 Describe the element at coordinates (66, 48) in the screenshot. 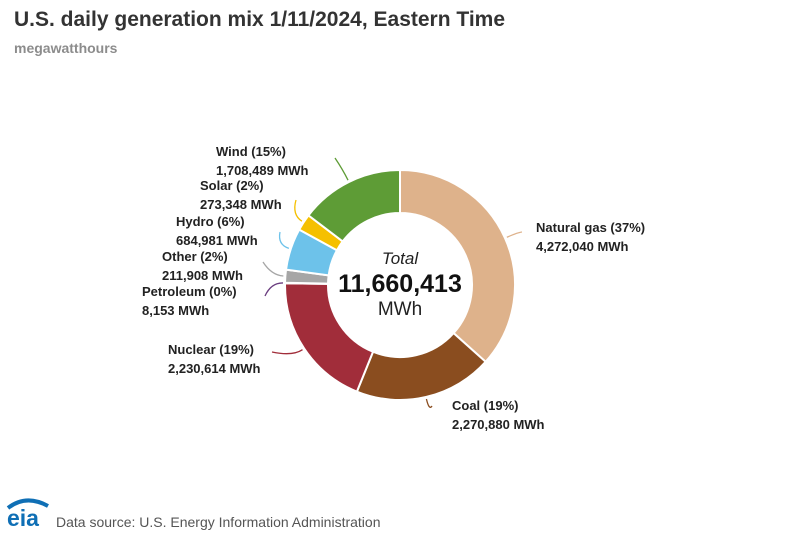

I see `chart-subtitle-units: megawatthours` at that location.